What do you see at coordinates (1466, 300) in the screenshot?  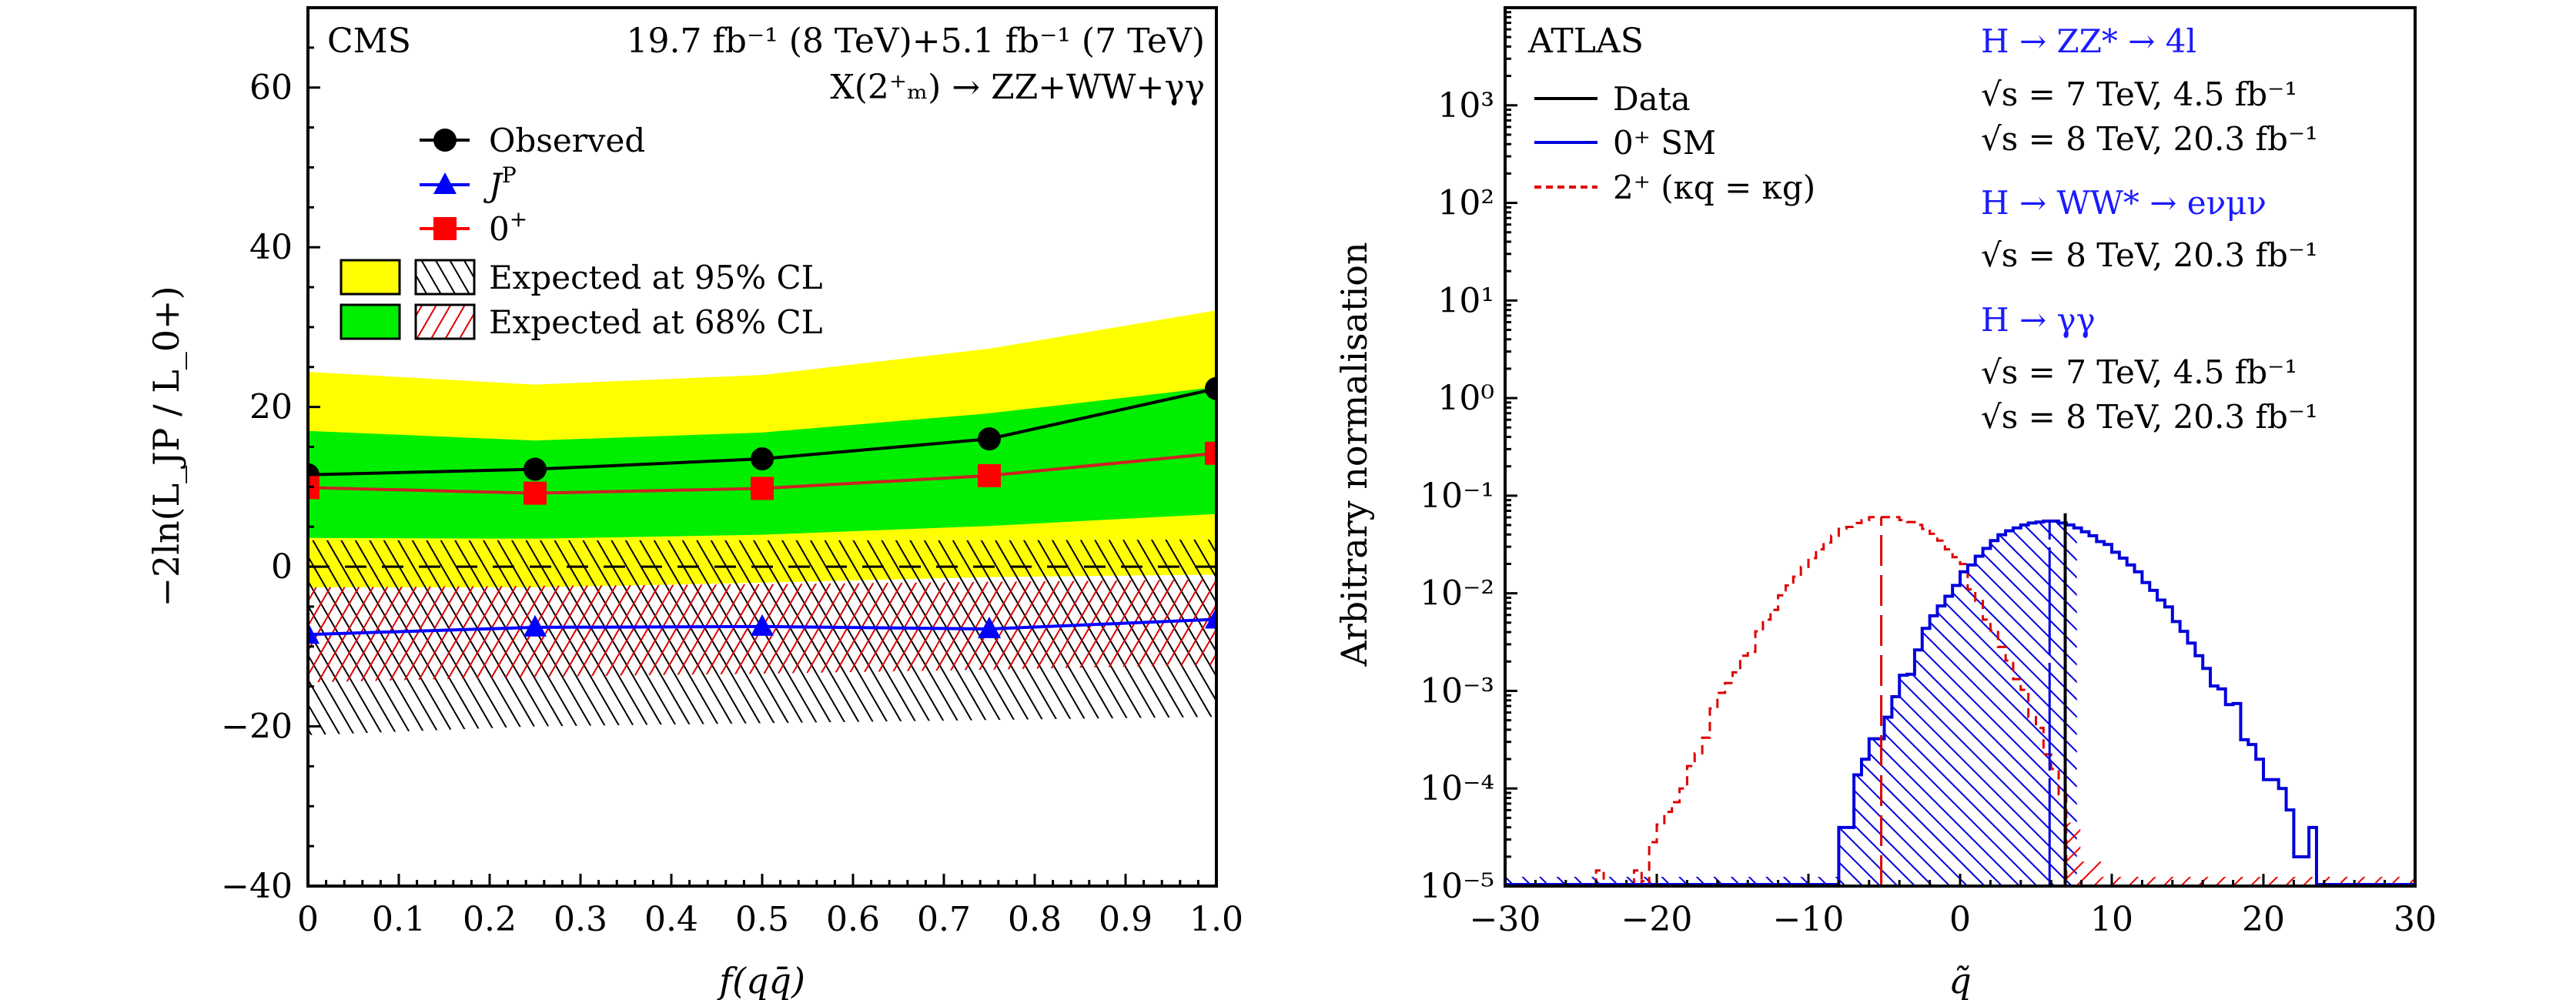 I see `y-tick-label: 10¹` at bounding box center [1466, 300].